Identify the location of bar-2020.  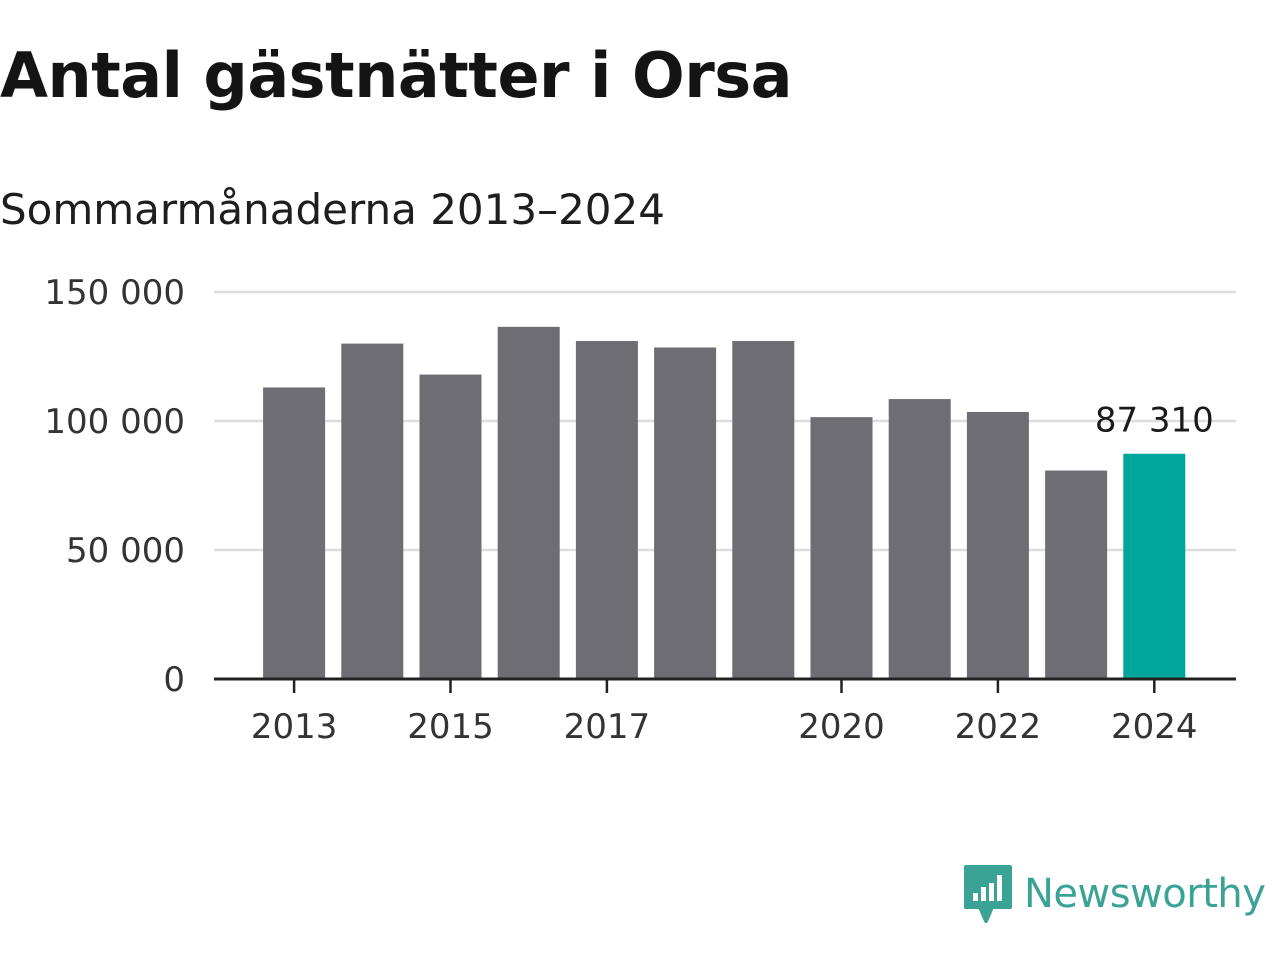
(841, 548).